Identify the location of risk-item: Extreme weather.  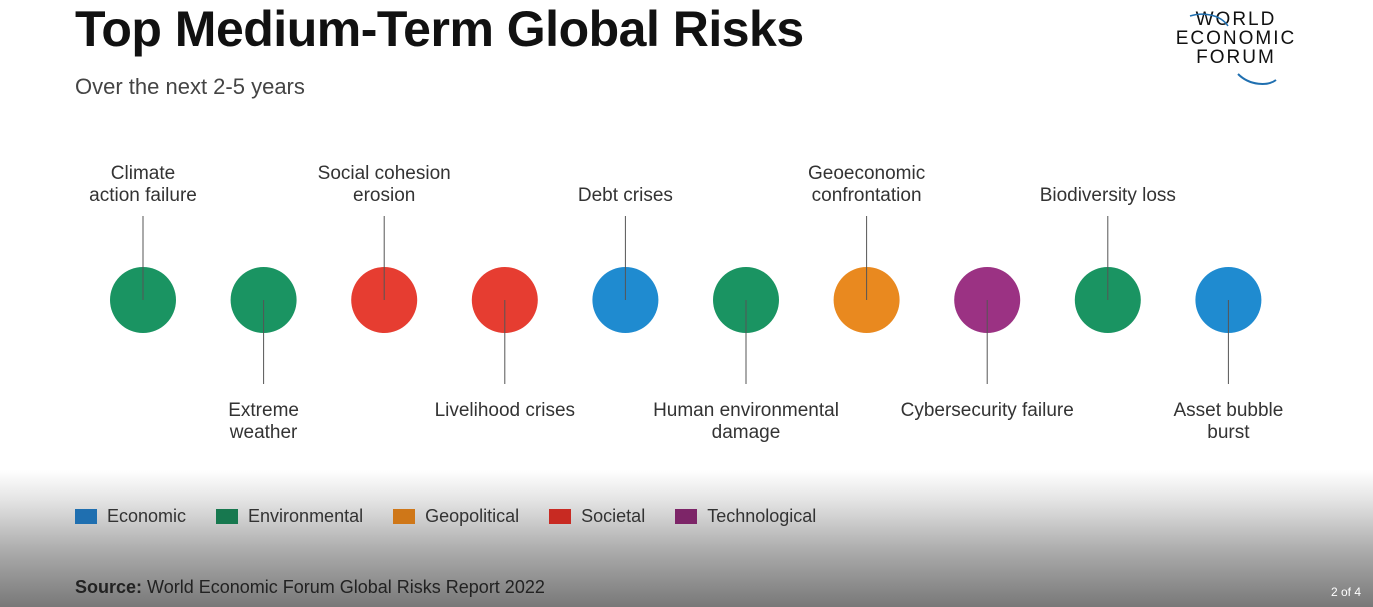
(263, 355).